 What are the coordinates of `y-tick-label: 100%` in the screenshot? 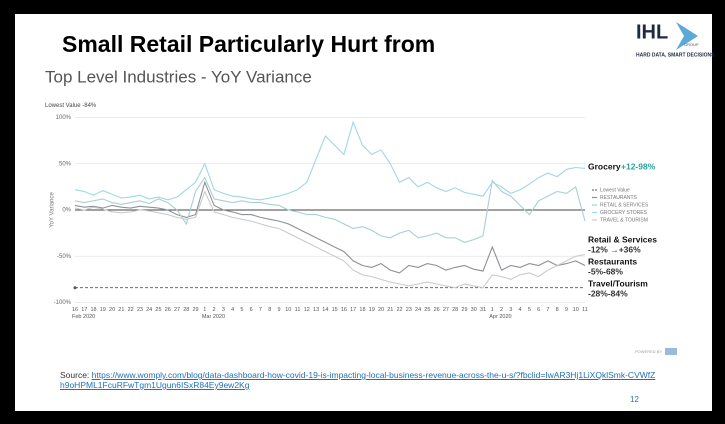 It's located at (64, 118).